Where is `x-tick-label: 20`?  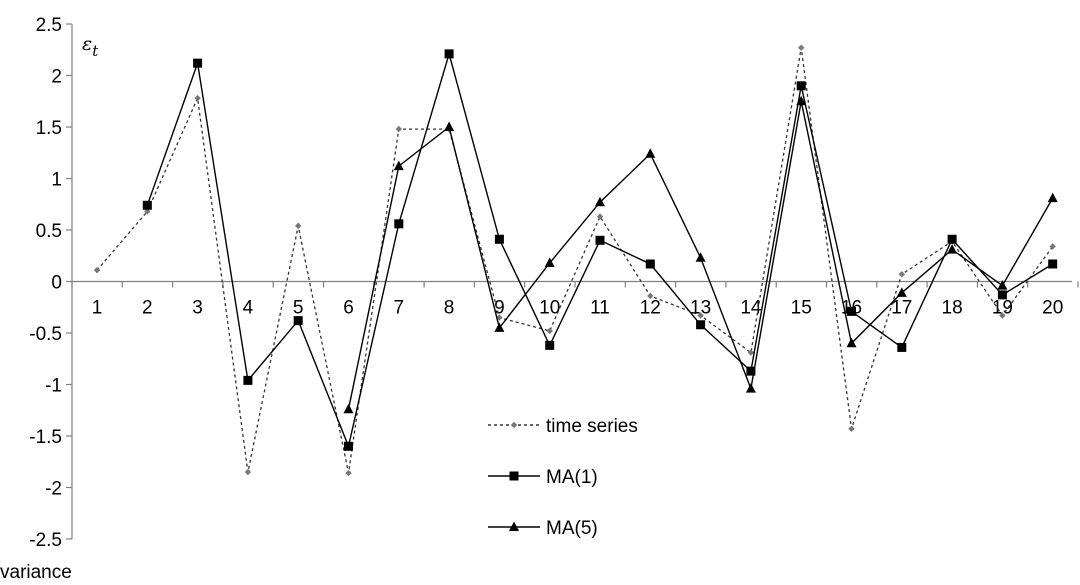
x-tick-label: 20 is located at coordinates (1052, 308).